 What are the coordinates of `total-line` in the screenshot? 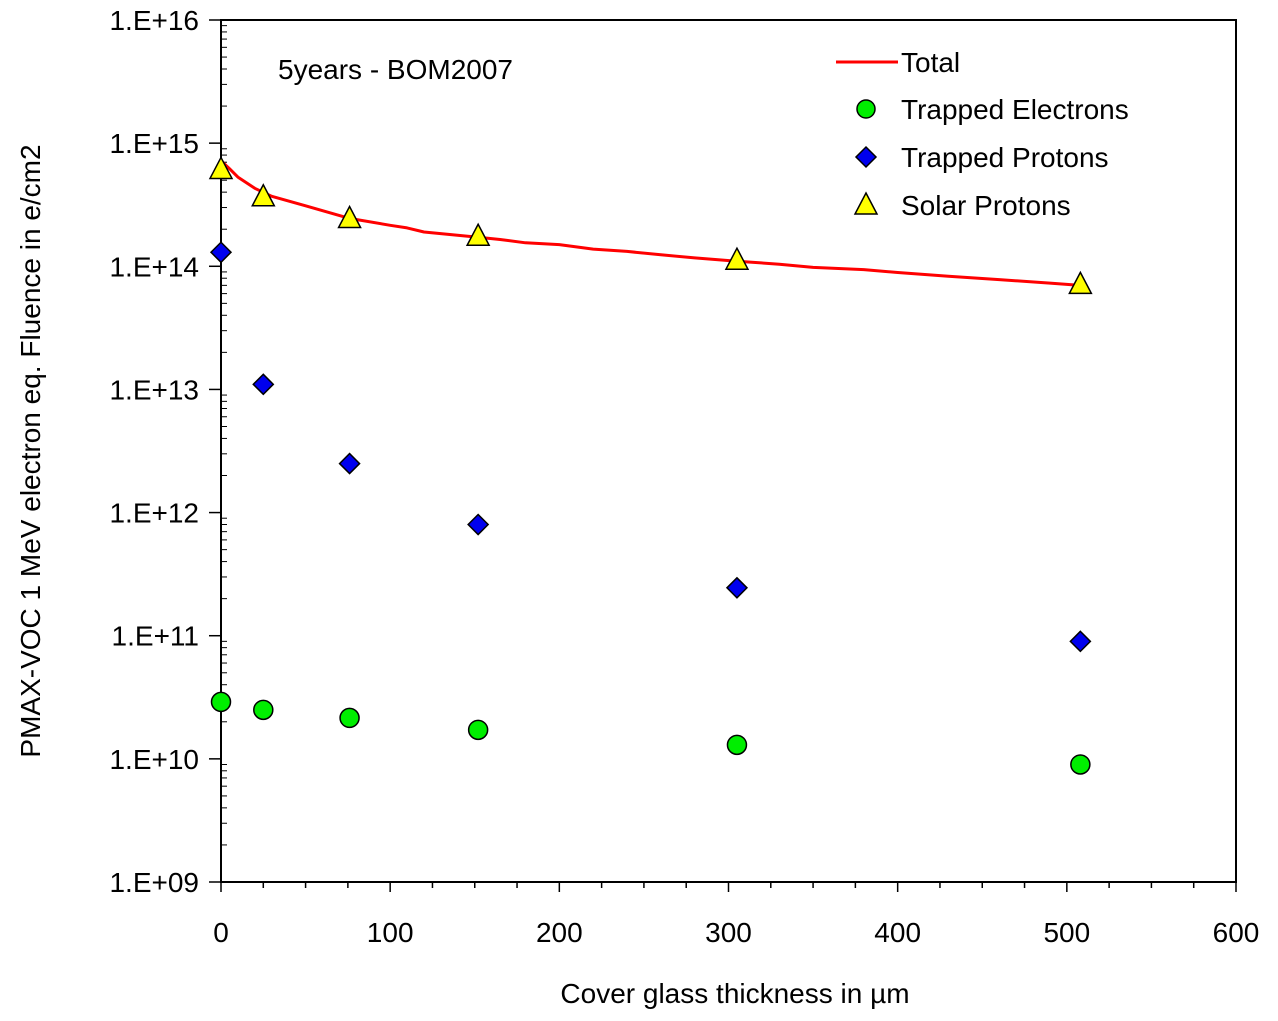 It's located at (650, 223).